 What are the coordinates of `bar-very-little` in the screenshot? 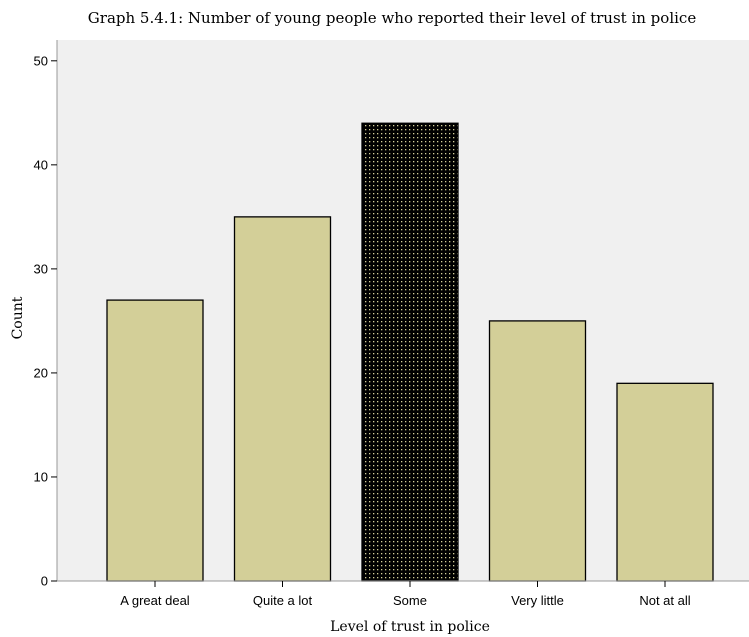 It's located at (537, 451).